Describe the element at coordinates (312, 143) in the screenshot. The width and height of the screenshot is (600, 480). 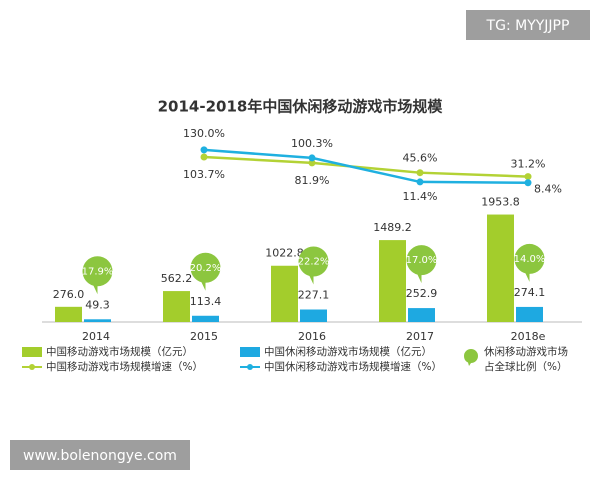
I see `data-label: 100.3%` at that location.